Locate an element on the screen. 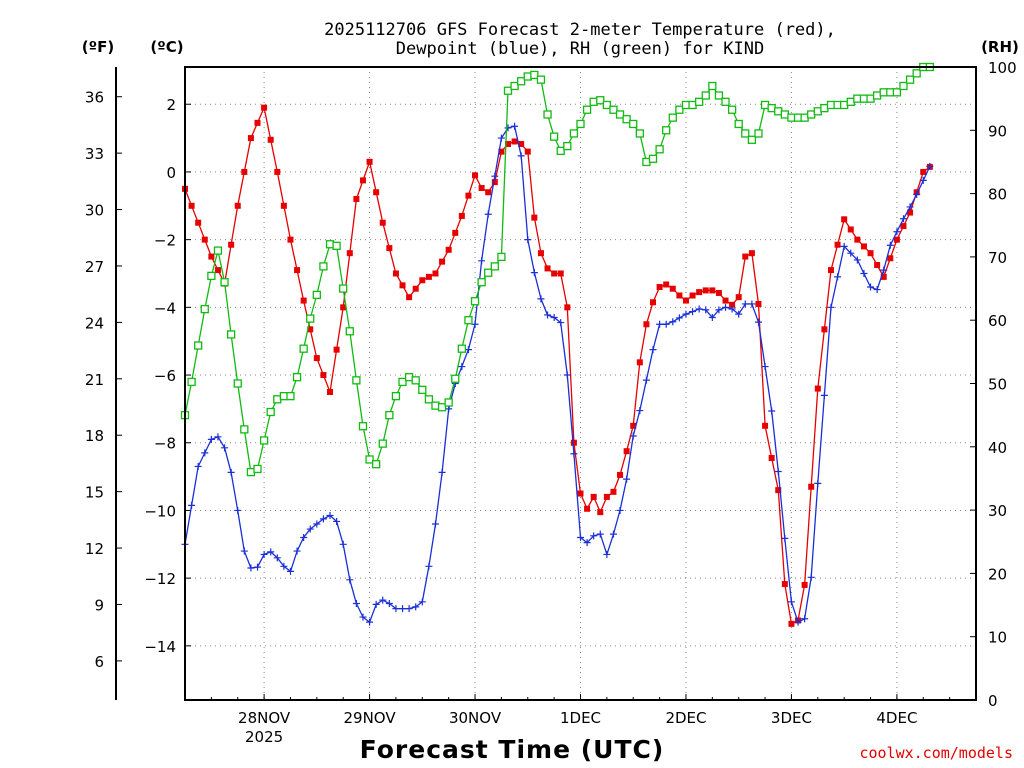 This screenshot has width=1024, height=768. f-tick-label: 30 is located at coordinates (94, 211).